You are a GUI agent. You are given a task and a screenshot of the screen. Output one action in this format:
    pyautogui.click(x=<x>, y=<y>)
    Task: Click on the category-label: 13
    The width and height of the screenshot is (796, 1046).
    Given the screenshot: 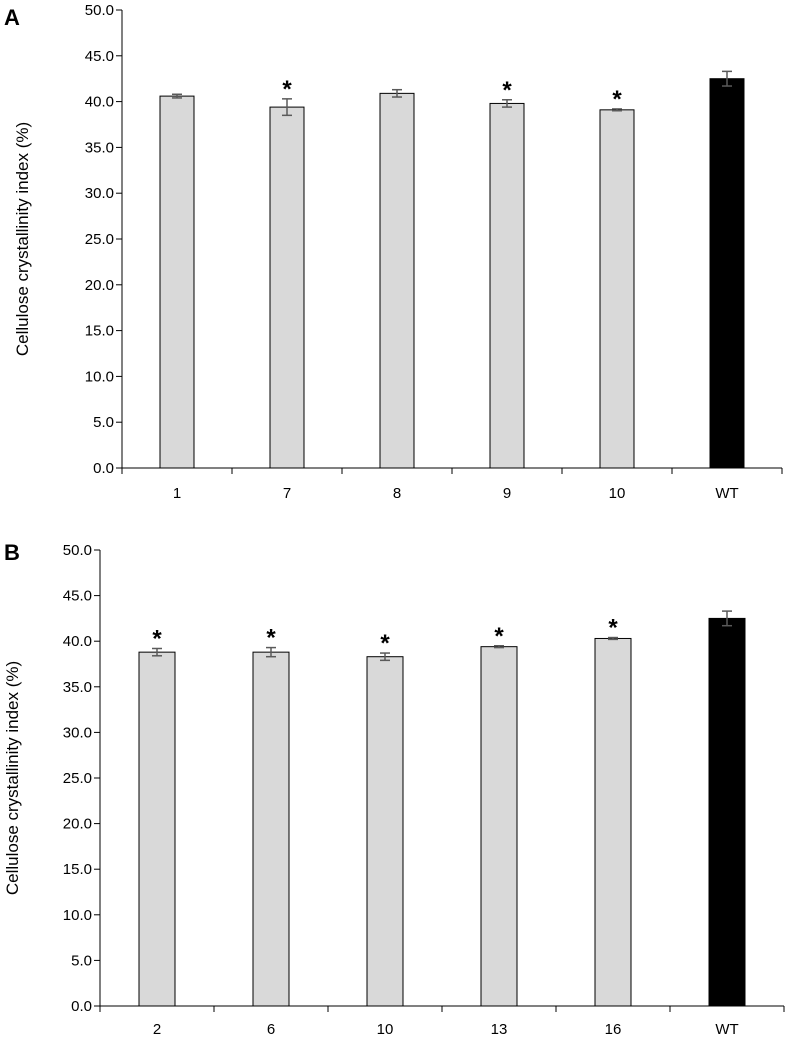 What is the action you would take?
    pyautogui.click(x=499, y=1029)
    